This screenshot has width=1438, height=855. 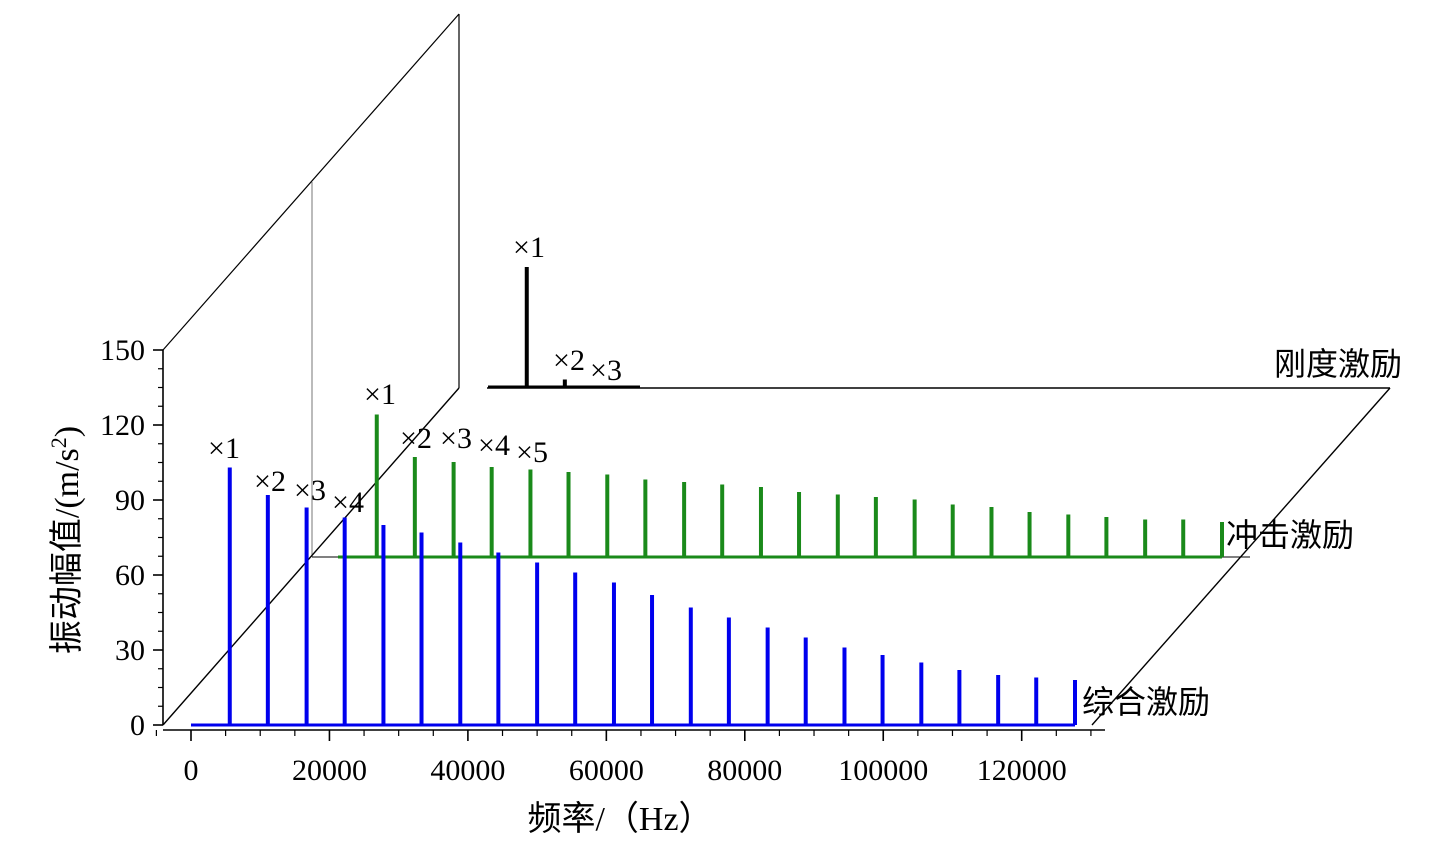 What do you see at coordinates (1290, 535) in the screenshot?
I see `series-label: 冲击激励` at bounding box center [1290, 535].